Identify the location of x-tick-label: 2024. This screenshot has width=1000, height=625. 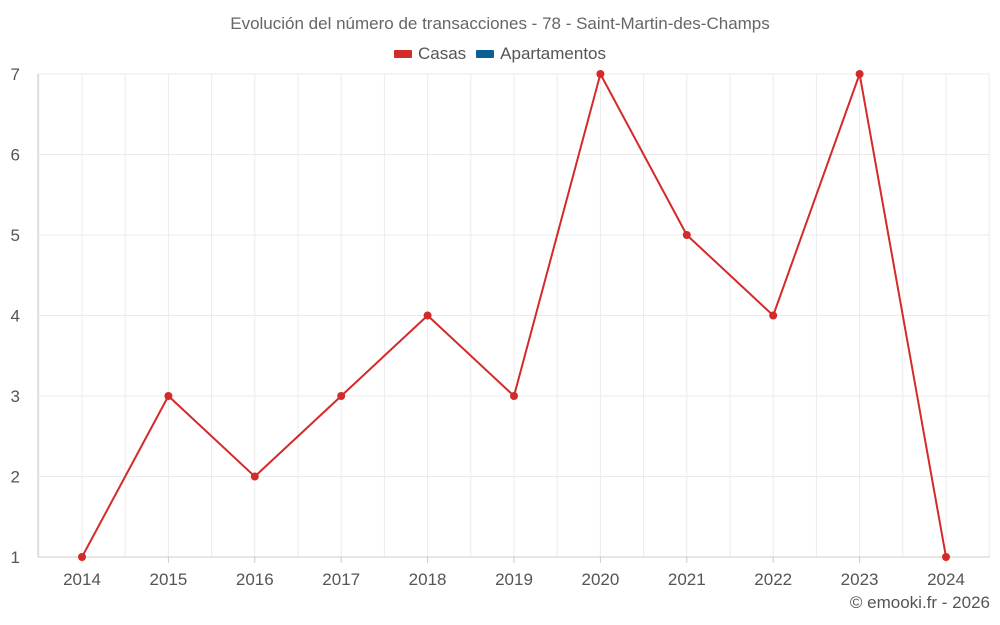
(946, 579).